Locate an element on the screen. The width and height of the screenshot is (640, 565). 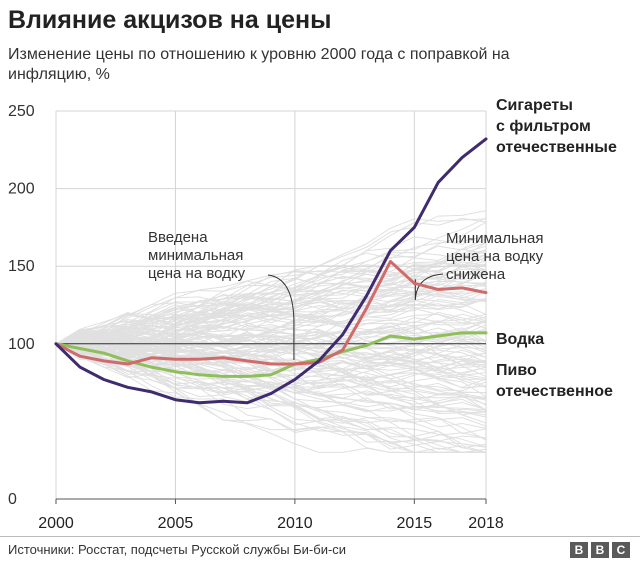
chart-title: Влияние акцизов на цены is located at coordinates (170, 20).